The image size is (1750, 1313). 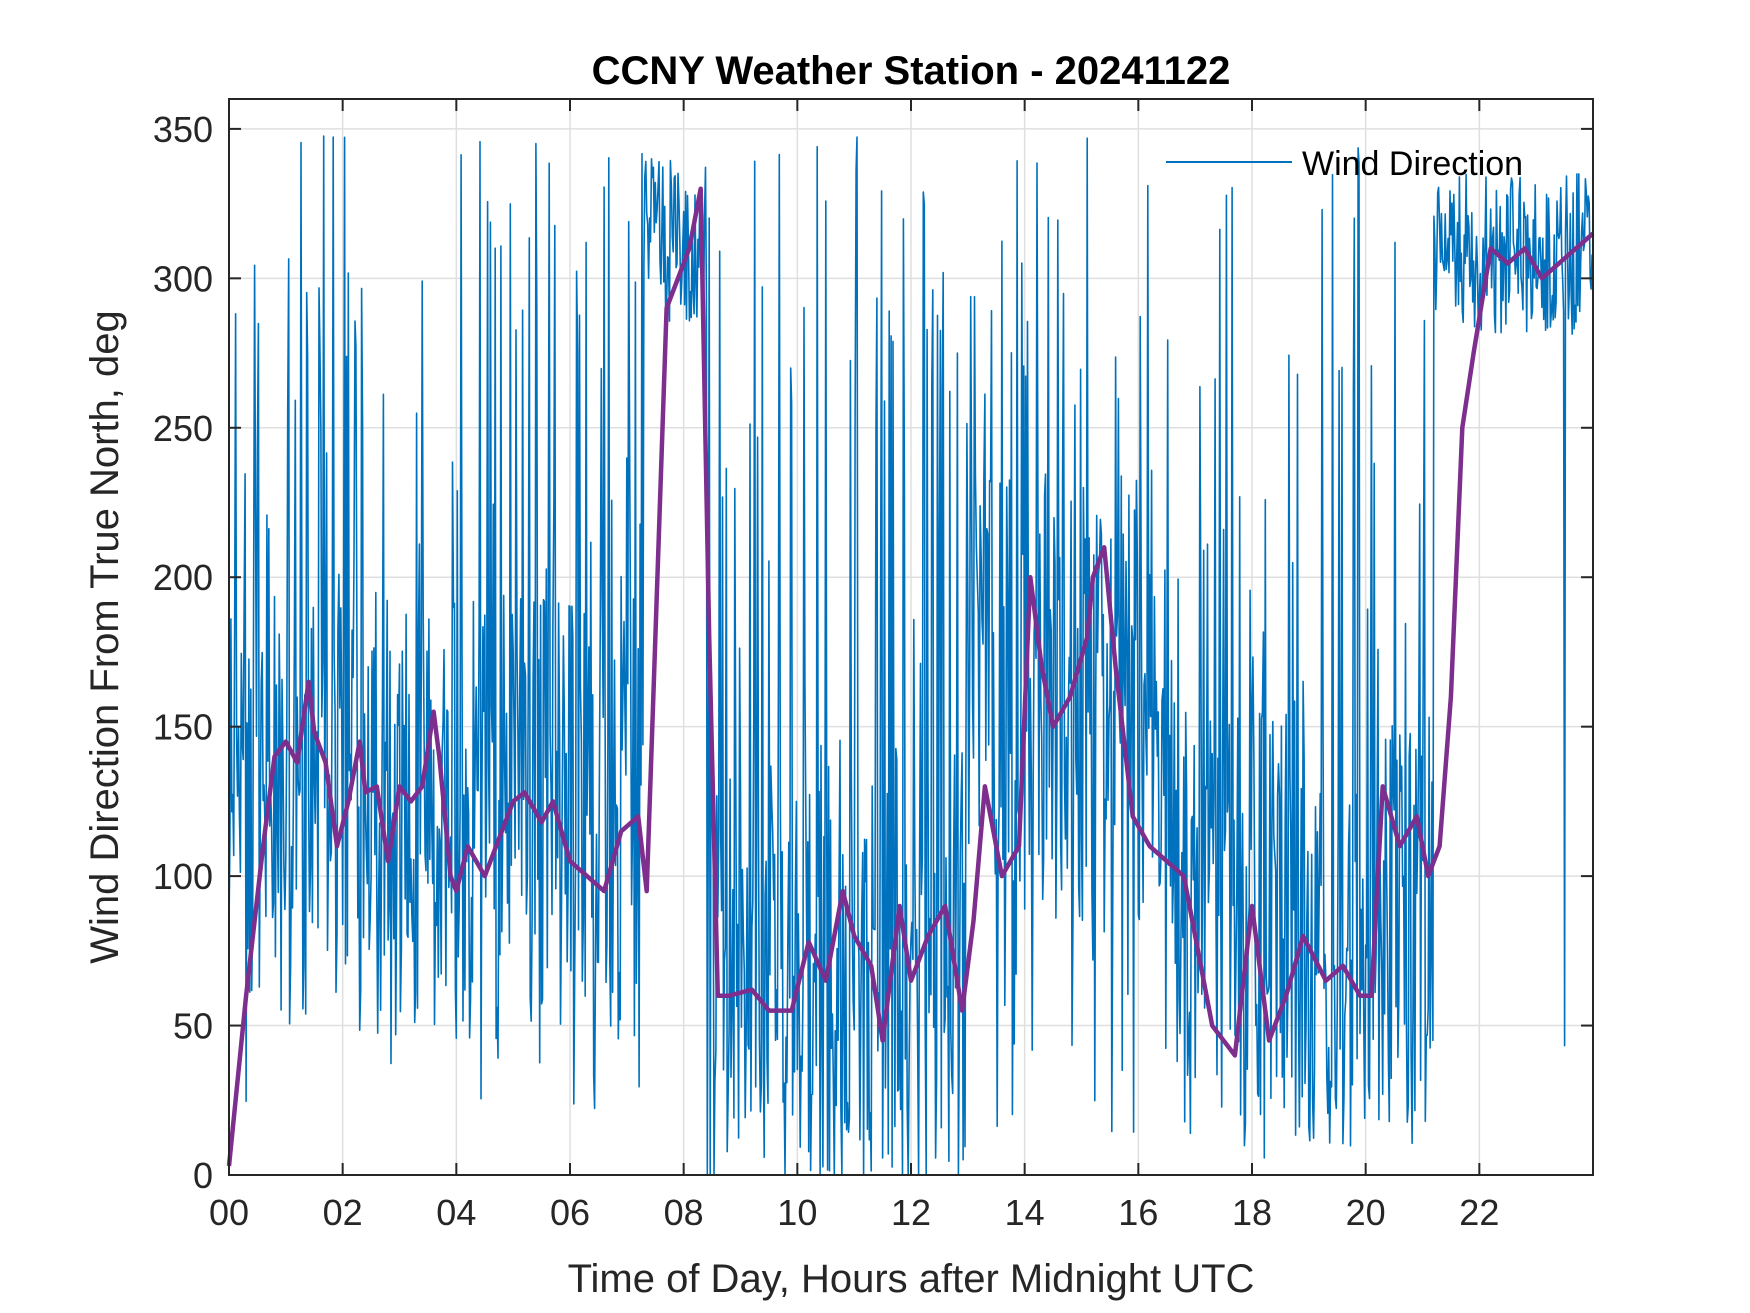 What do you see at coordinates (105, 637) in the screenshot?
I see `y-axis-label: Wind Direction From True North, deg` at bounding box center [105, 637].